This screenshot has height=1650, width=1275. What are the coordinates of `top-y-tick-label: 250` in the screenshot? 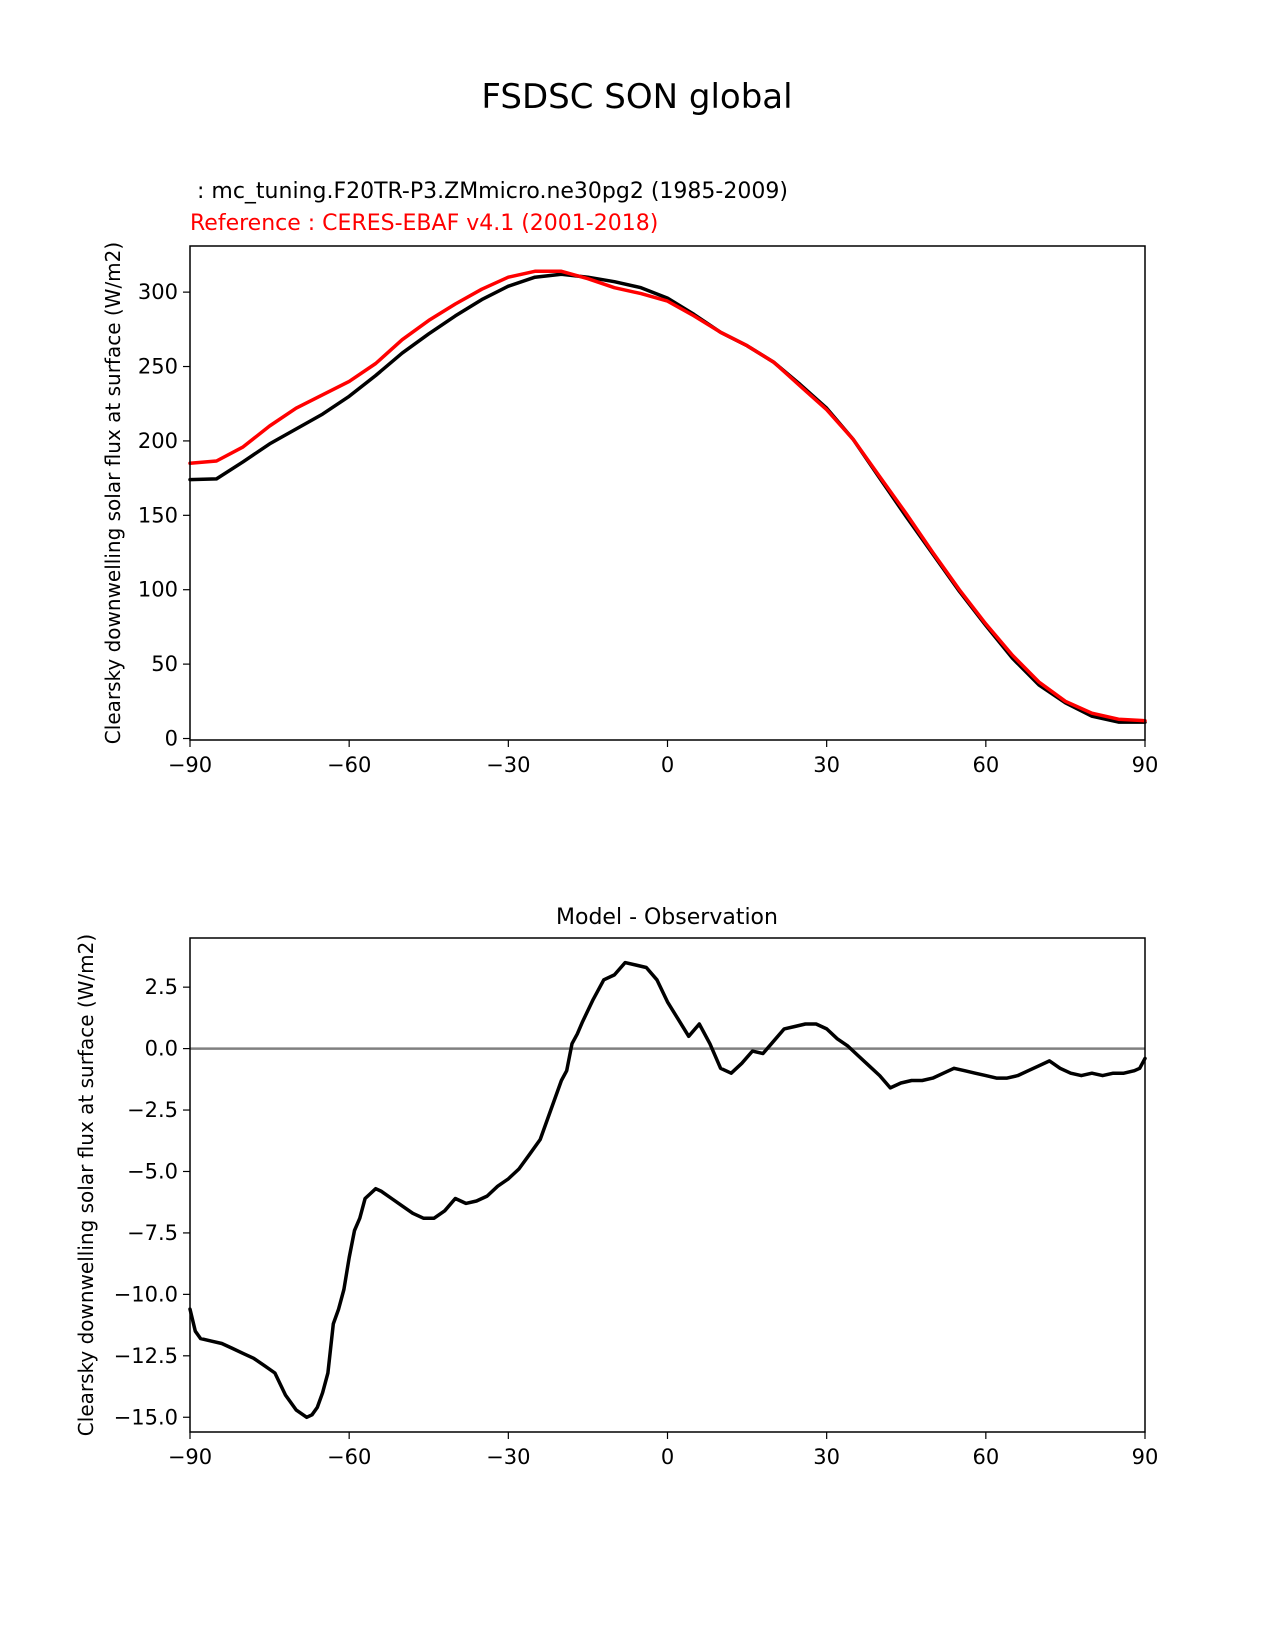 It's located at (158, 367).